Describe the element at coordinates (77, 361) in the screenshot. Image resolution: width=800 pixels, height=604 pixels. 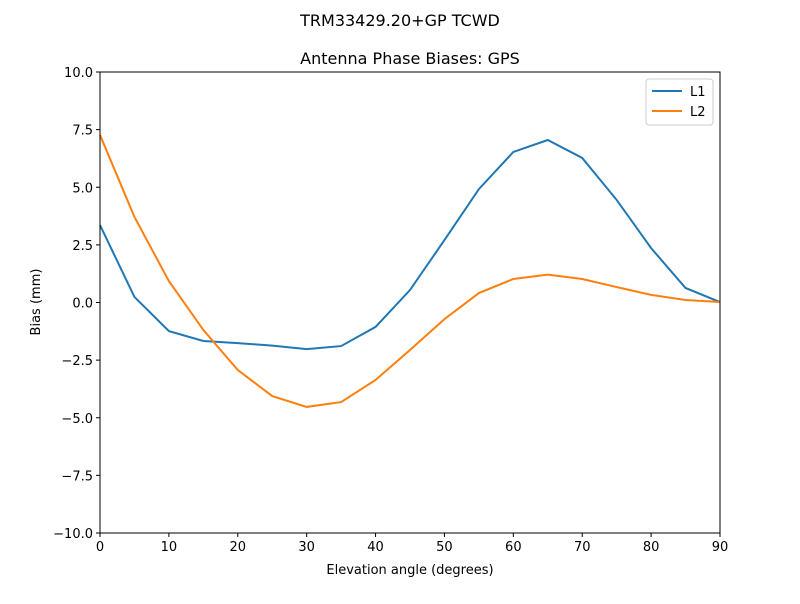
I see `y-tick-label: −2.5` at that location.